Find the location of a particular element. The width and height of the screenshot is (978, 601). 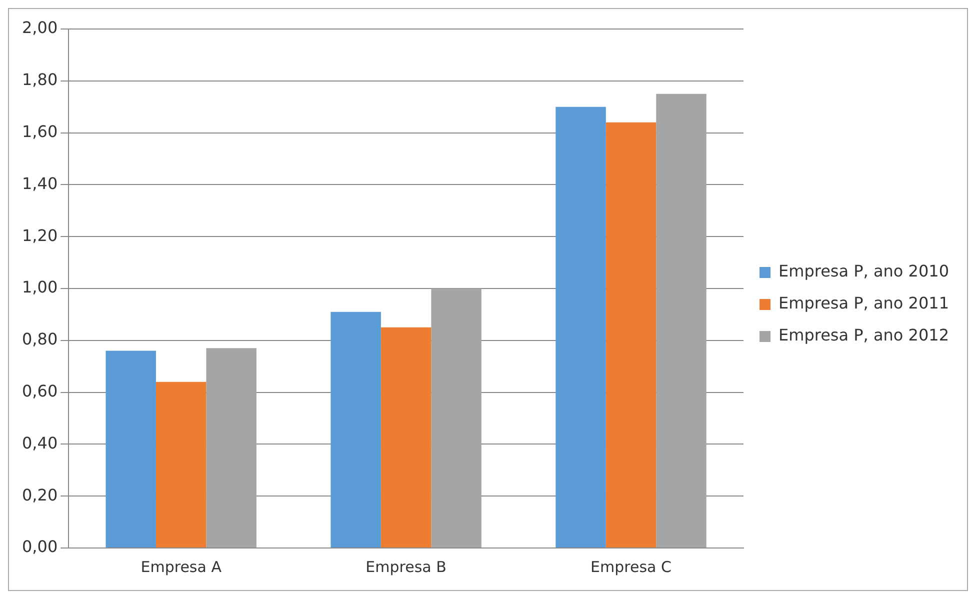

legend-label: Empresa P, ano 2011 is located at coordinates (864, 303).